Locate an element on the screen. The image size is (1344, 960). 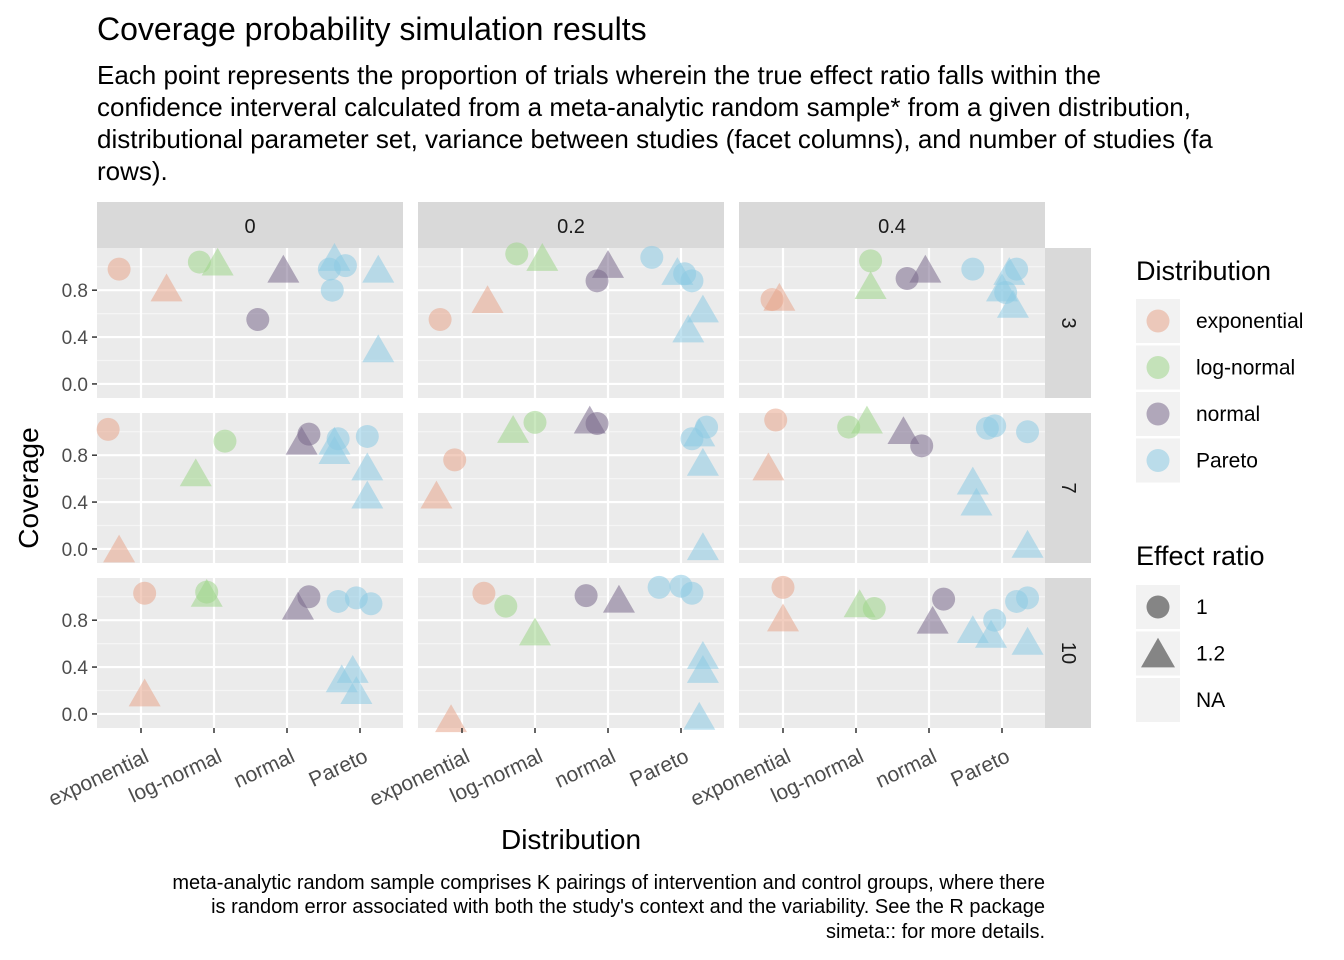
legend-label: 1 is located at coordinates (1202, 607).